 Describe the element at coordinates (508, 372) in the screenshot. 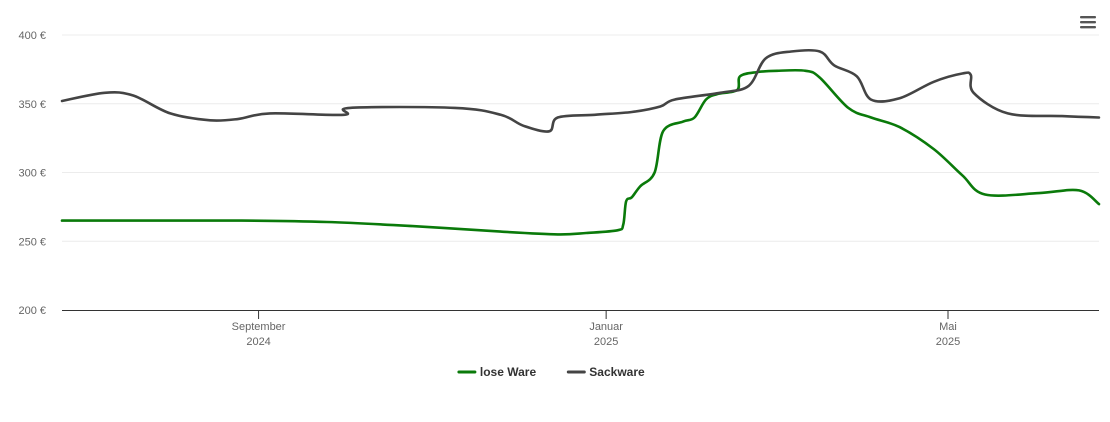

I see `legend-label: lose Ware` at that location.